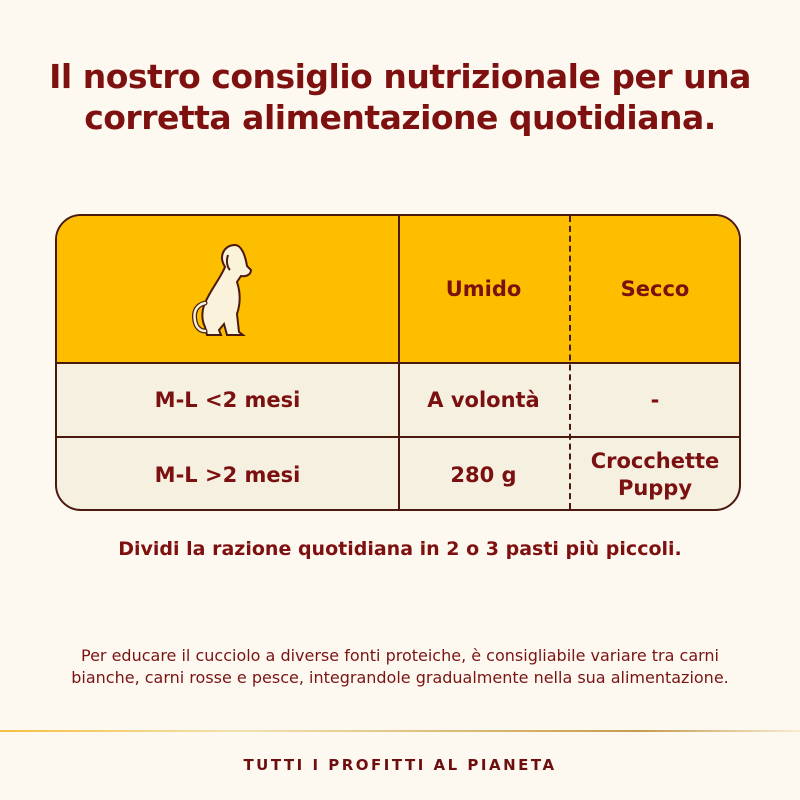 The image size is (800, 800). Describe the element at coordinates (655, 288) in the screenshot. I see `column-header-secco: Secco` at that location.